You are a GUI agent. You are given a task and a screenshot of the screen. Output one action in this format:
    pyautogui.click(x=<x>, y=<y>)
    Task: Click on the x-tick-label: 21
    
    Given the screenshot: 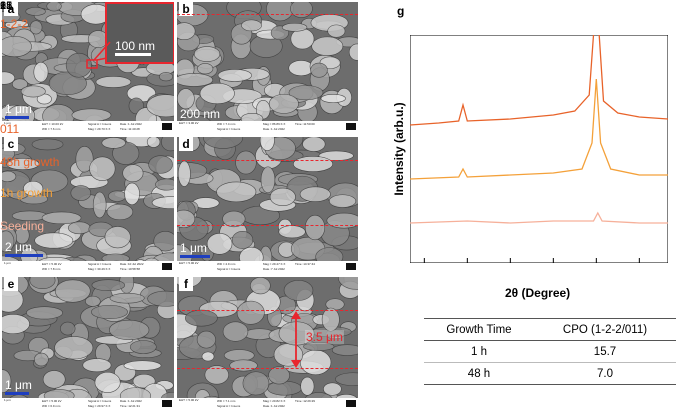 What is the action you would take?
    pyautogui.click(x=6, y=6)
    